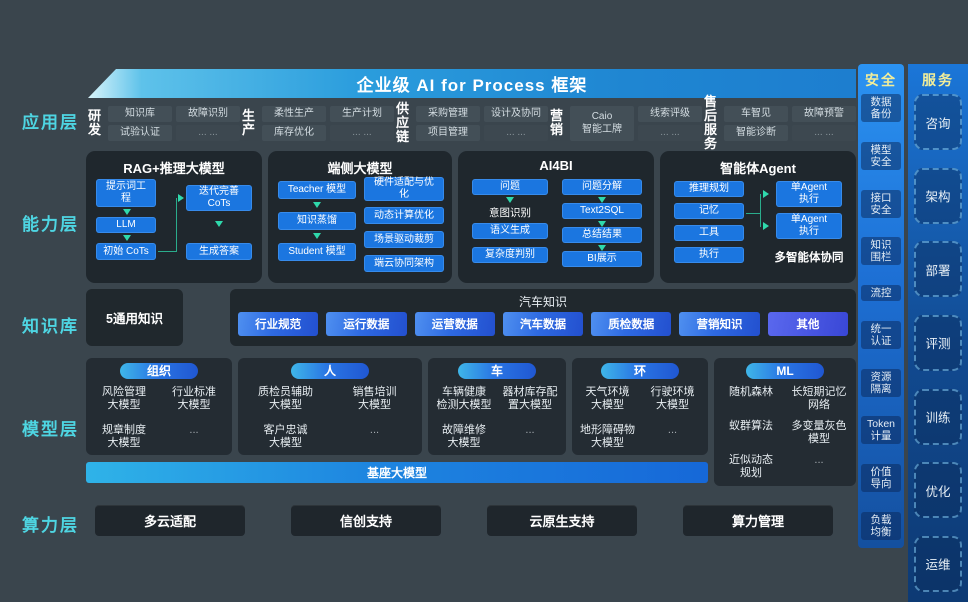 This screenshot has width=968, height=602. Describe the element at coordinates (607, 436) in the screenshot. I see `model-item: 地形障碍物 大模型` at that location.